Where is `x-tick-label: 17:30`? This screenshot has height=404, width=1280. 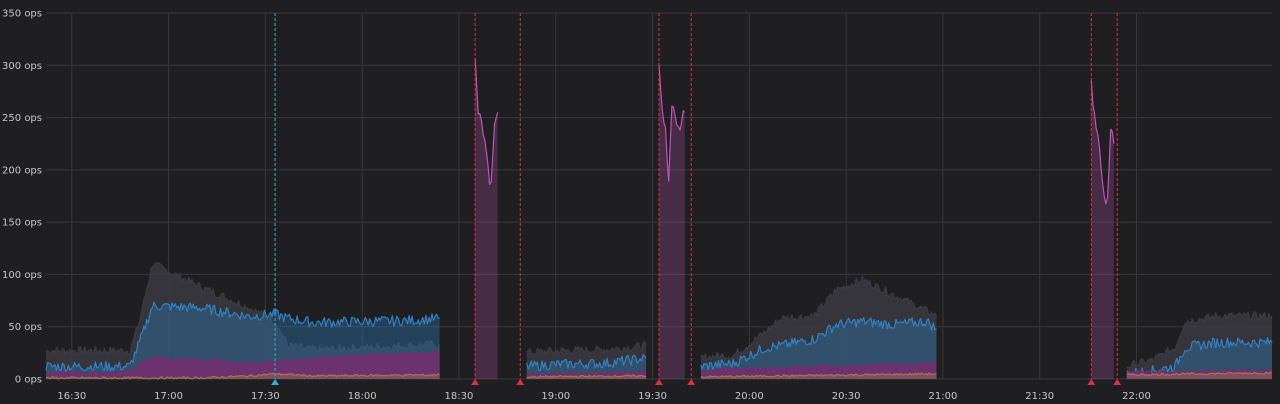
x-tick-label: 17:30 is located at coordinates (265, 396).